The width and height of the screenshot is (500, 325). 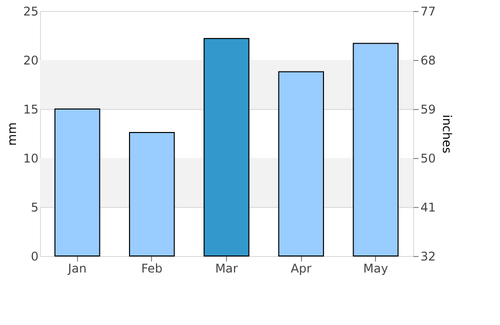 What do you see at coordinates (12, 134) in the screenshot?
I see `y-axis-title: mm` at bounding box center [12, 134].